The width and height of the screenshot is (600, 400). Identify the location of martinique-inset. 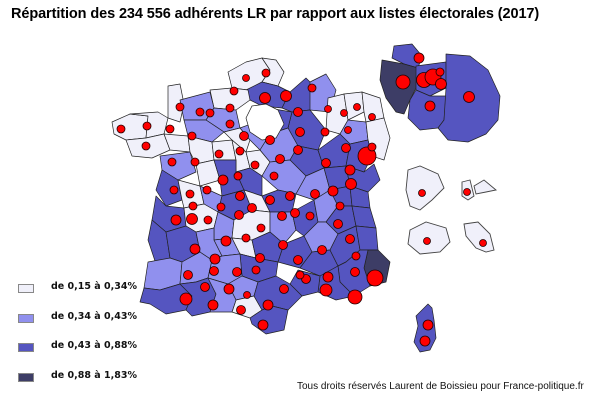
(479, 237).